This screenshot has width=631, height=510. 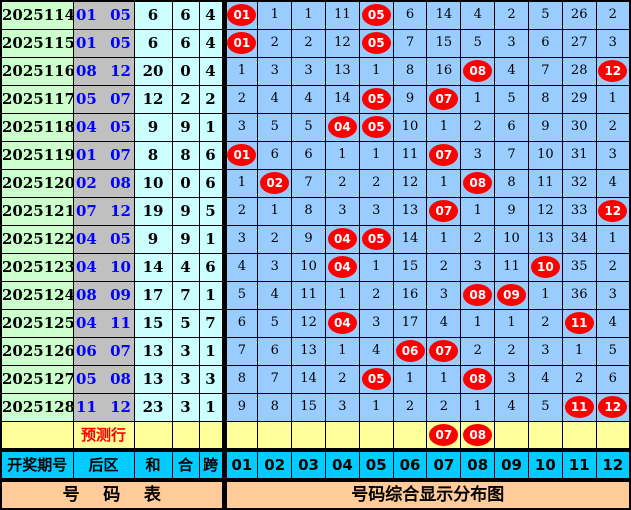 What do you see at coordinates (37, 267) in the screenshot?
I see `period-cell: 2025123` at bounding box center [37, 267].